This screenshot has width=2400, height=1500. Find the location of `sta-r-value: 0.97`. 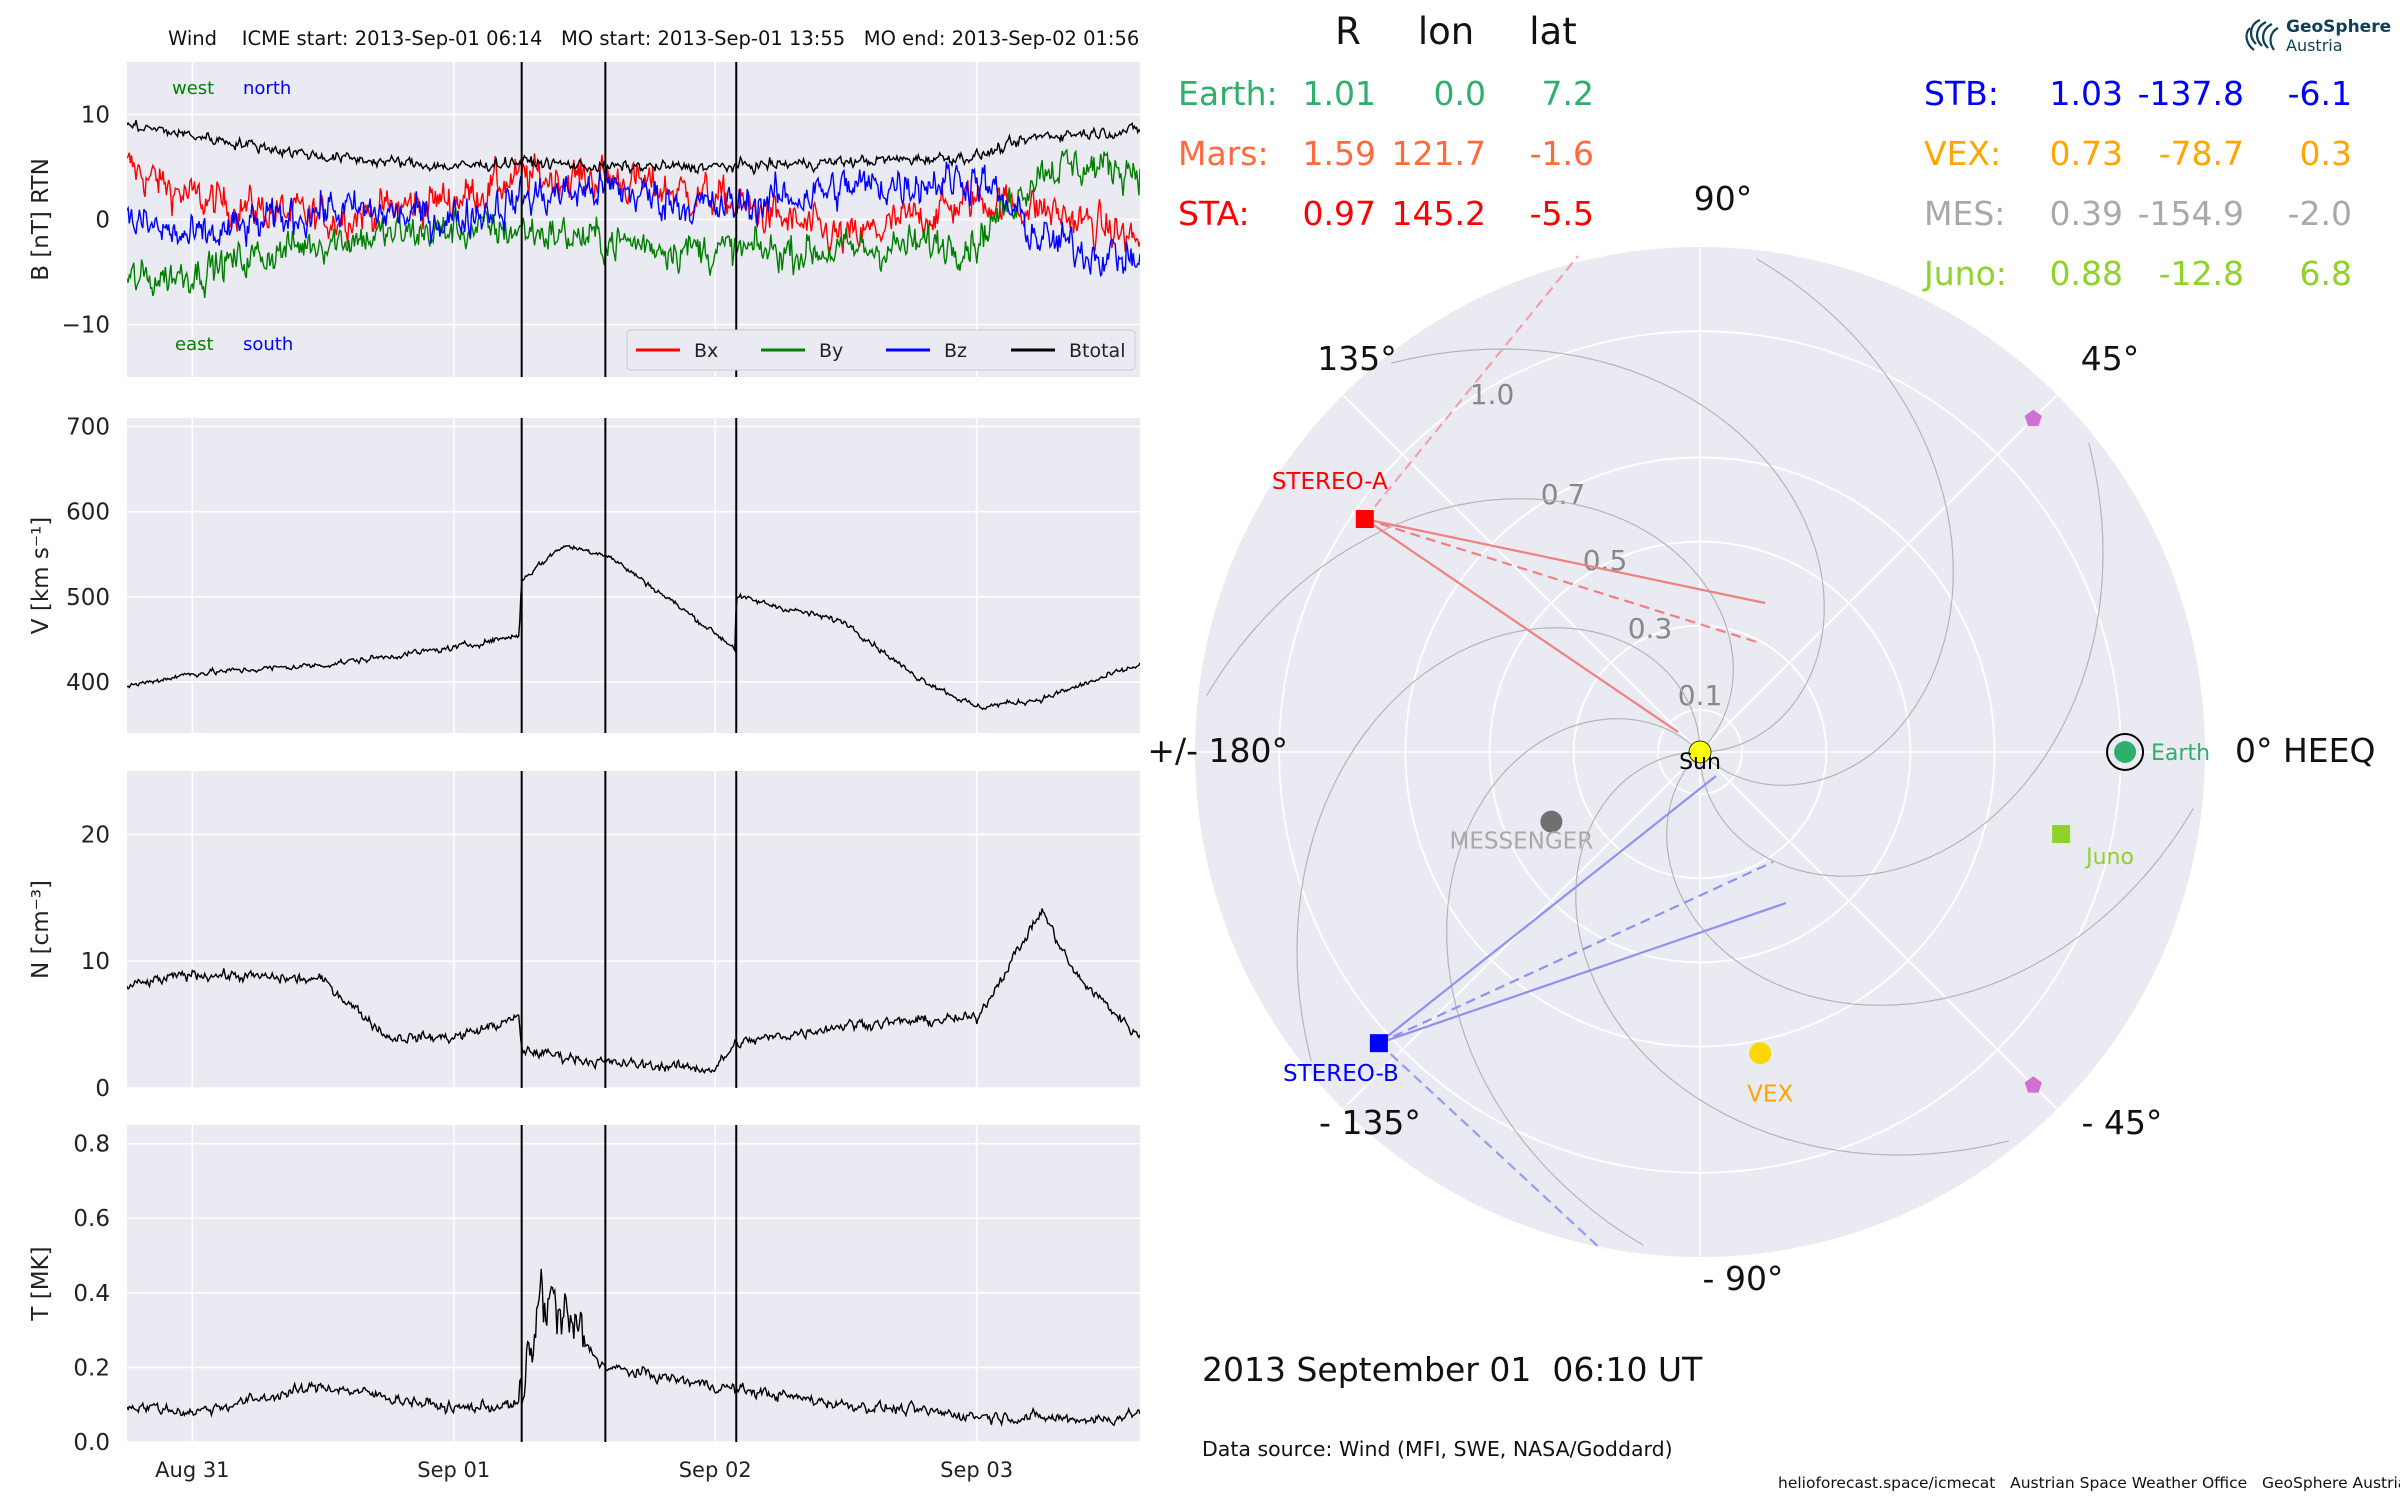

sta-r-value: 0.97 is located at coordinates (1339, 213).